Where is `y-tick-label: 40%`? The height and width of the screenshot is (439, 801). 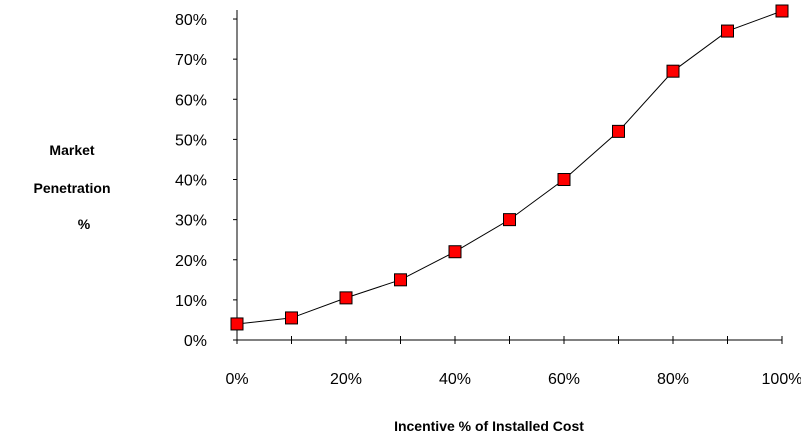
y-tick-label: 40% is located at coordinates (191, 181).